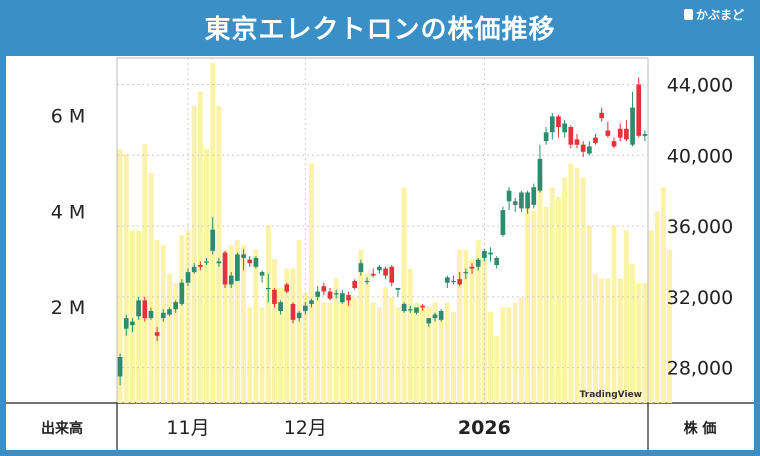 Image resolution: width=760 pixels, height=456 pixels. What do you see at coordinates (700, 86) in the screenshot?
I see `price-tick-label: 44,000` at bounding box center [700, 86].